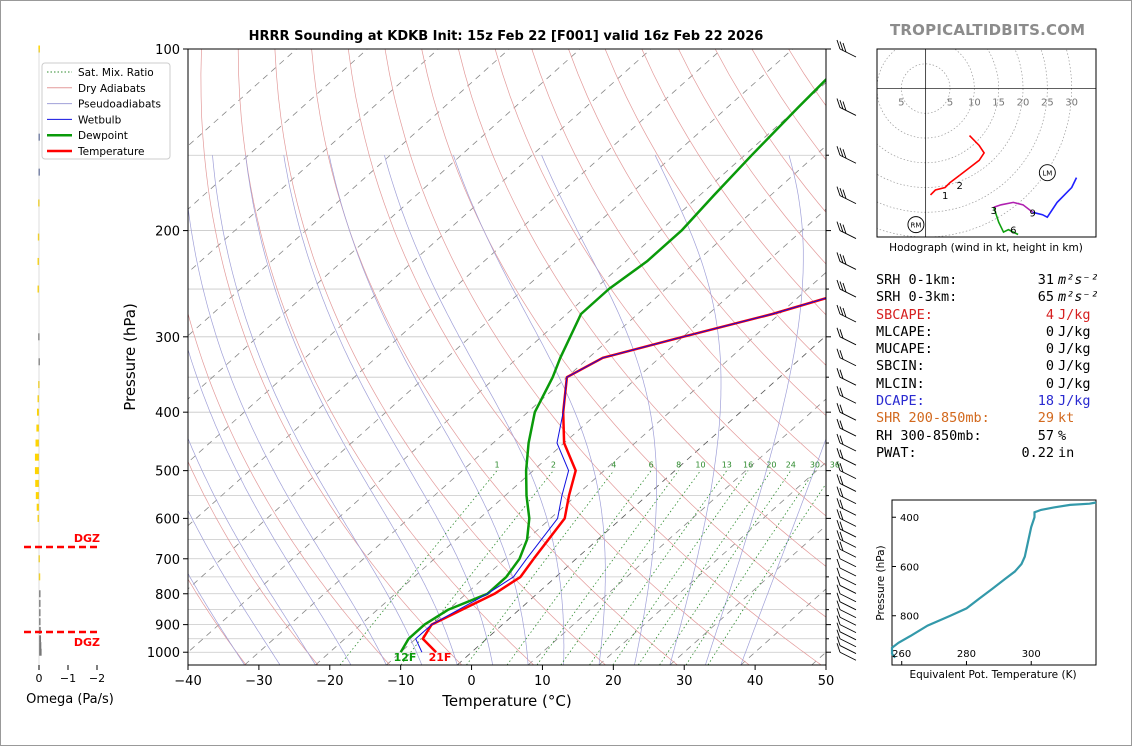 This screenshot has height=748, width=1134. Describe the element at coordinates (1066, 452) in the screenshot. I see `stat-unit: in` at that location.